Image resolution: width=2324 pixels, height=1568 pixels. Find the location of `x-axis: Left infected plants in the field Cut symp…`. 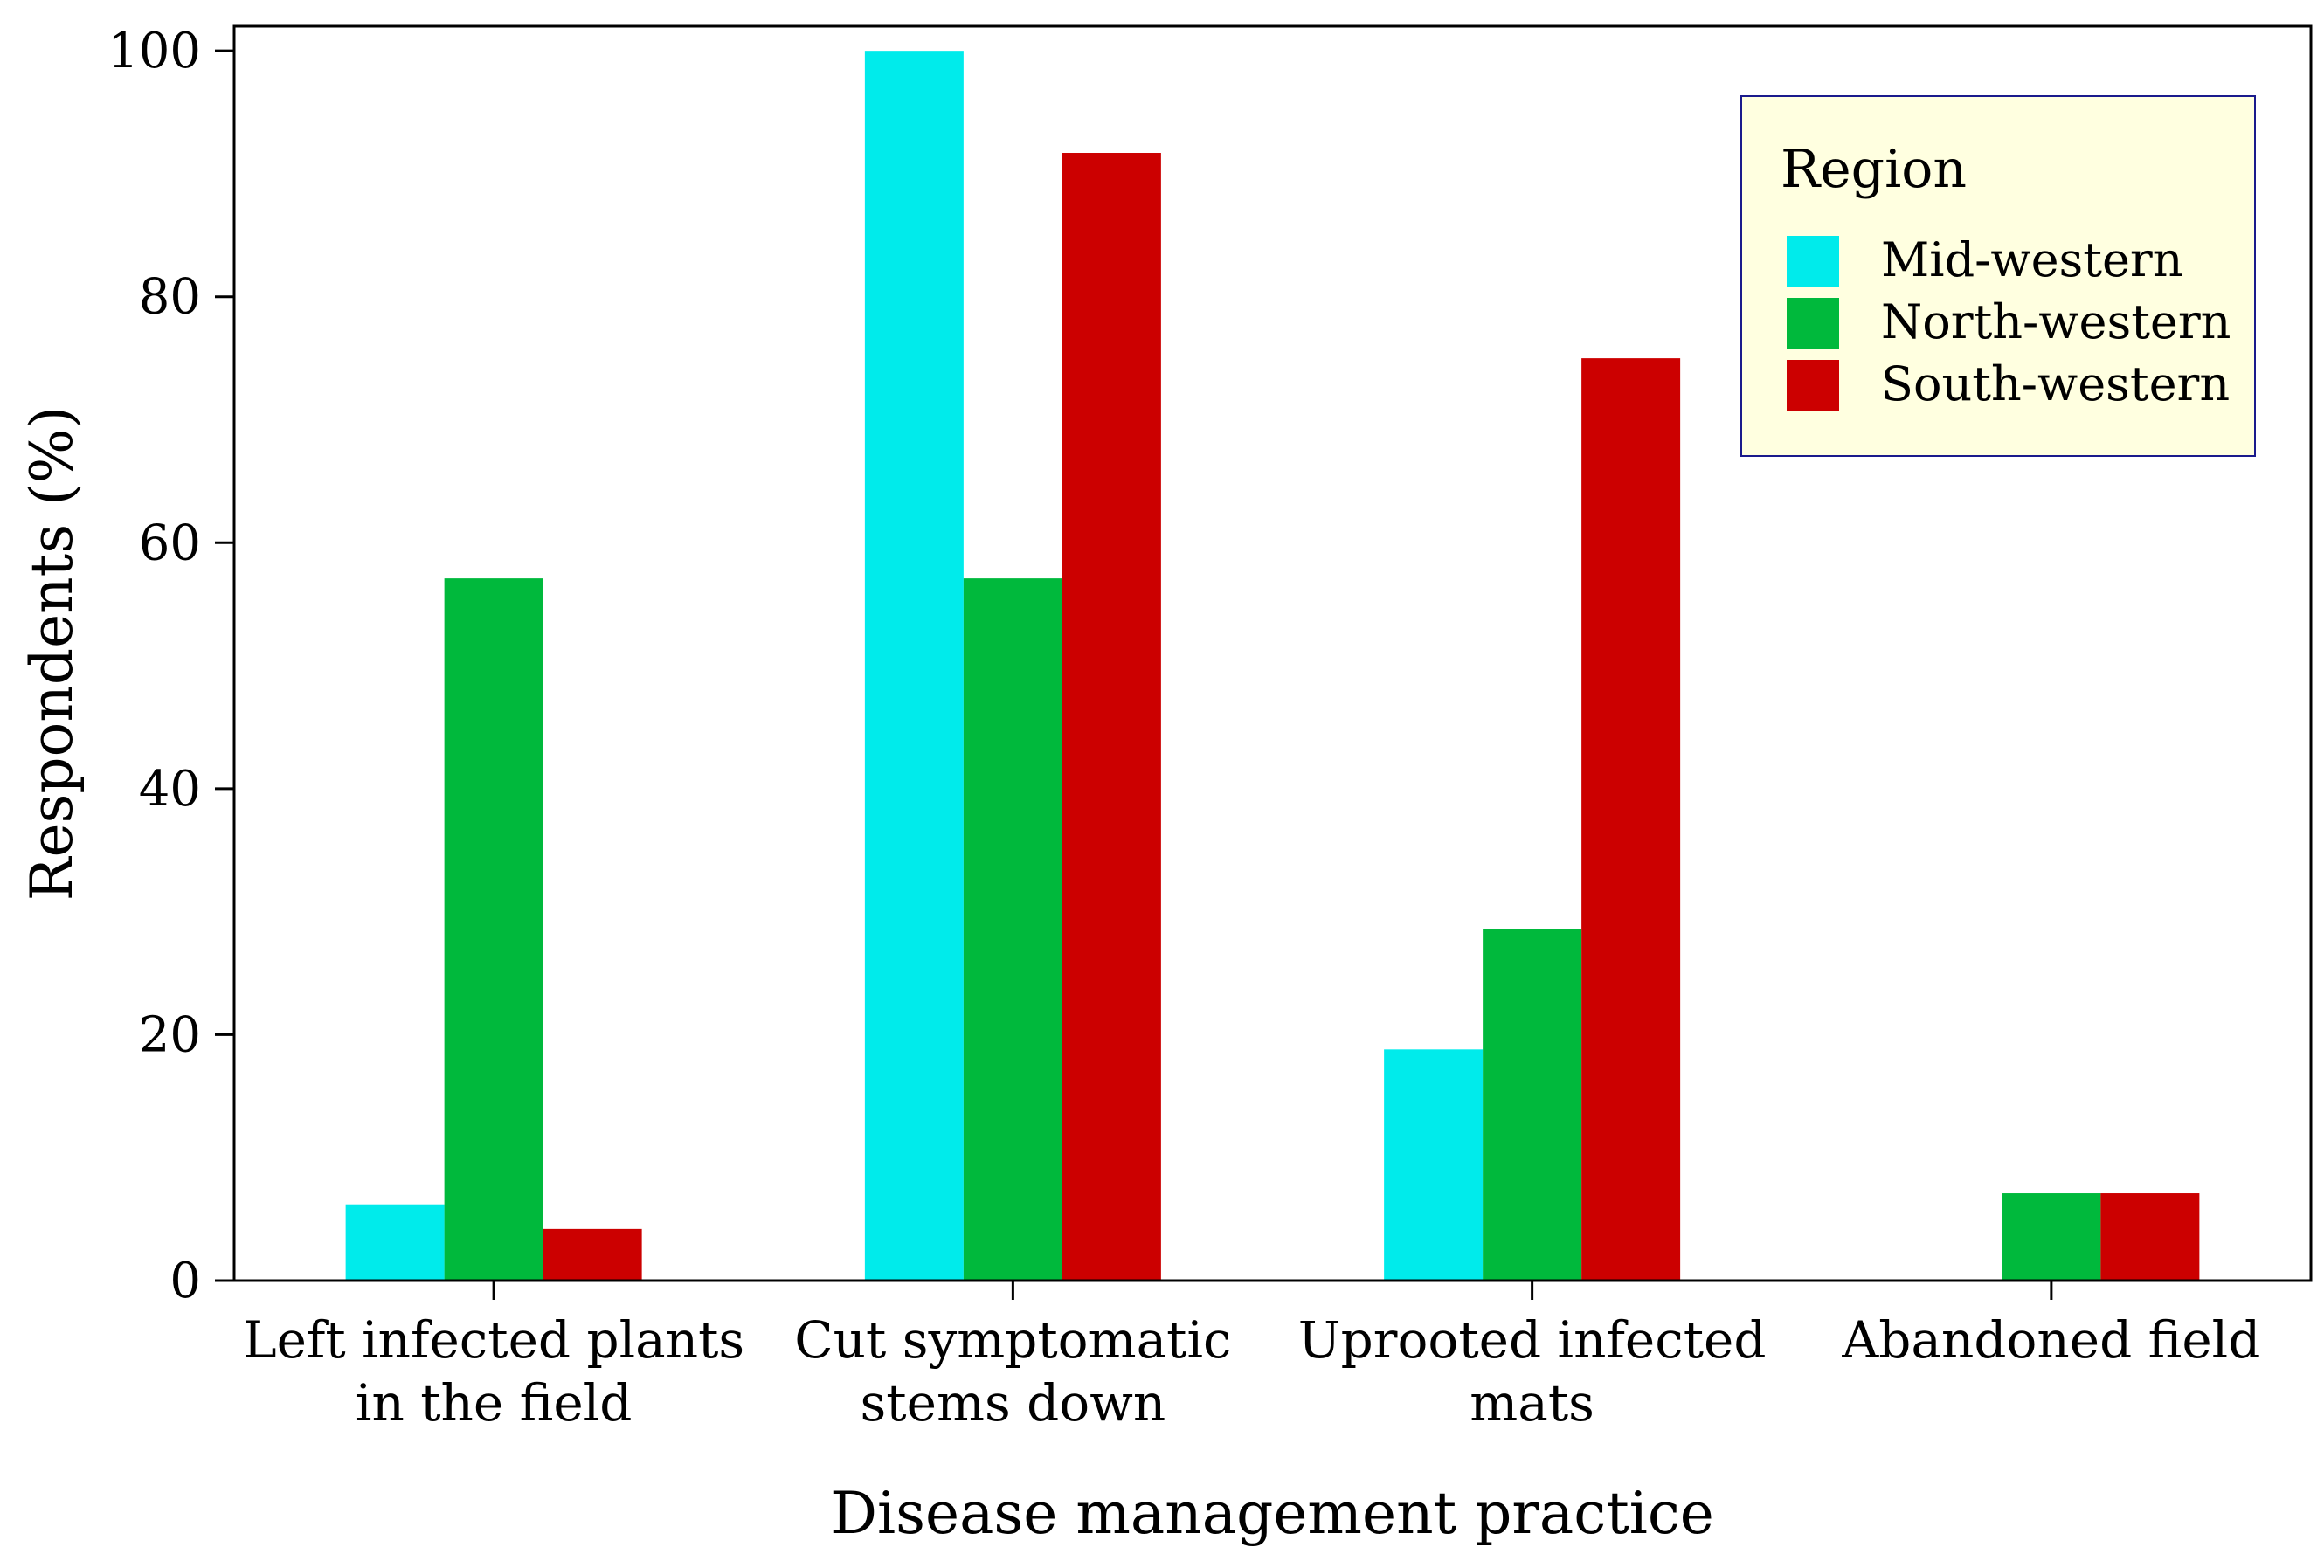

x-axis: Left infected plants in the field Cut symp… is located at coordinates (1251, 1357).